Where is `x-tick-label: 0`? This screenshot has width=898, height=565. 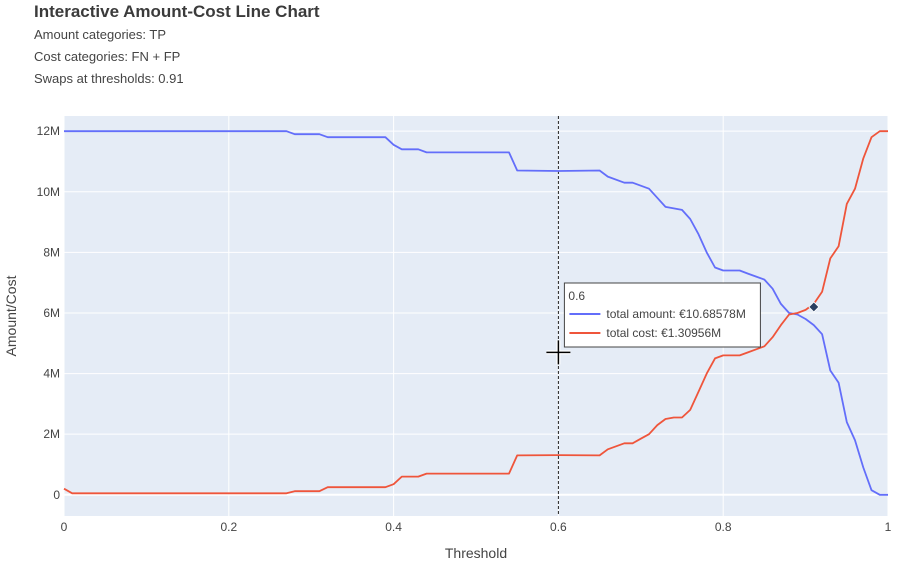
x-tick-label: 0 is located at coordinates (64, 527).